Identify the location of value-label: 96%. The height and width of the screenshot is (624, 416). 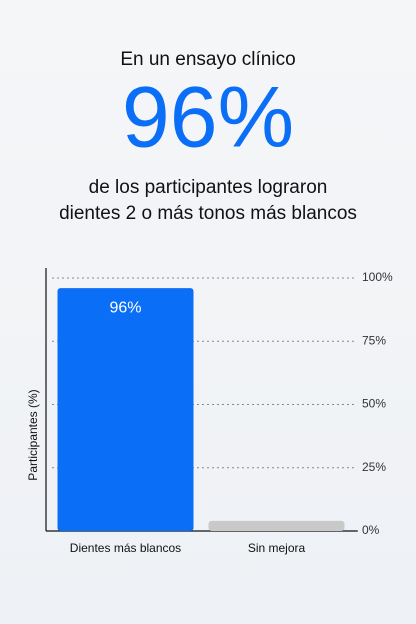
(125, 307).